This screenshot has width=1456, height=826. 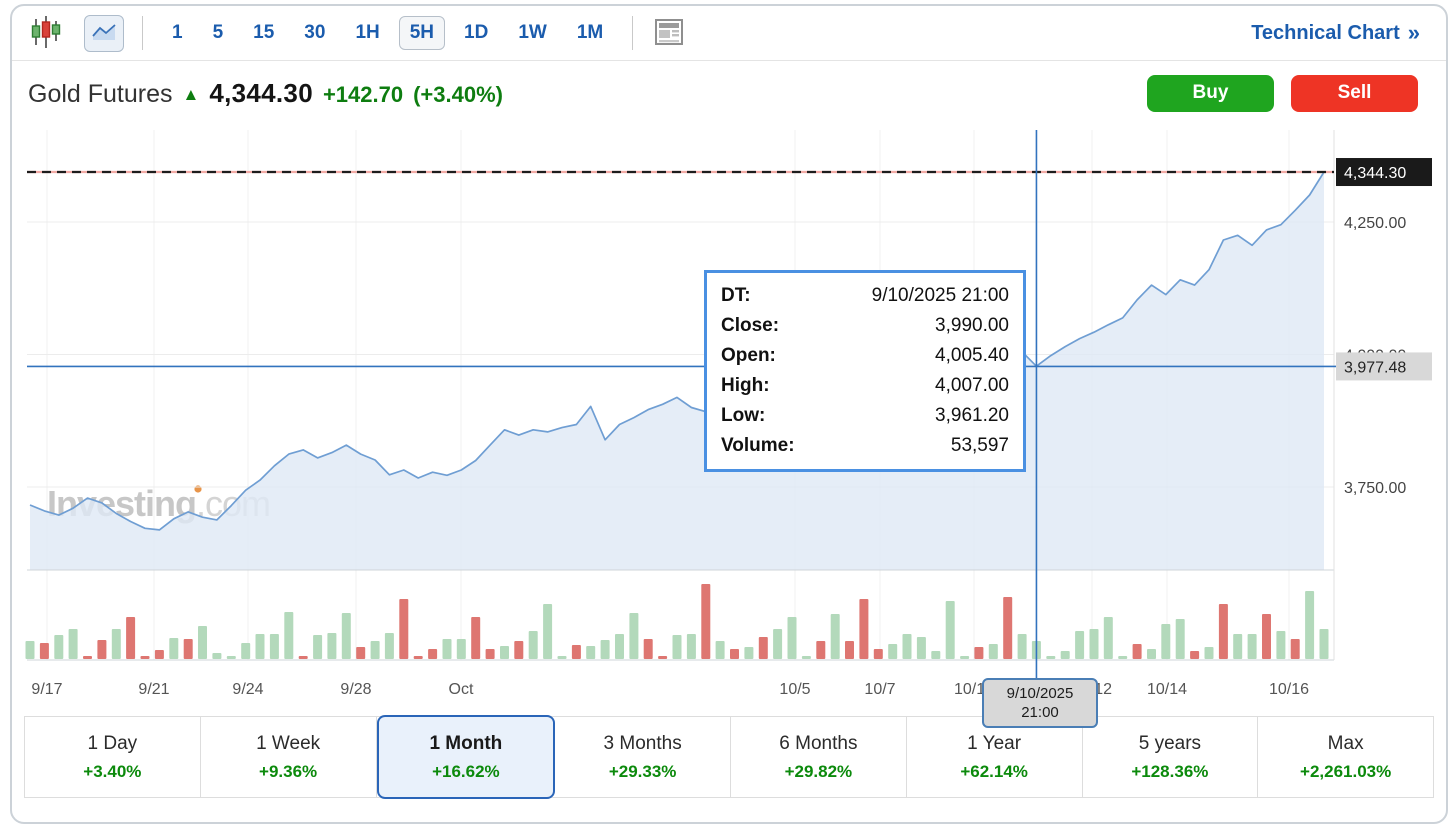 I want to click on x-axis-label: 10/14, so click(x=1167, y=689).